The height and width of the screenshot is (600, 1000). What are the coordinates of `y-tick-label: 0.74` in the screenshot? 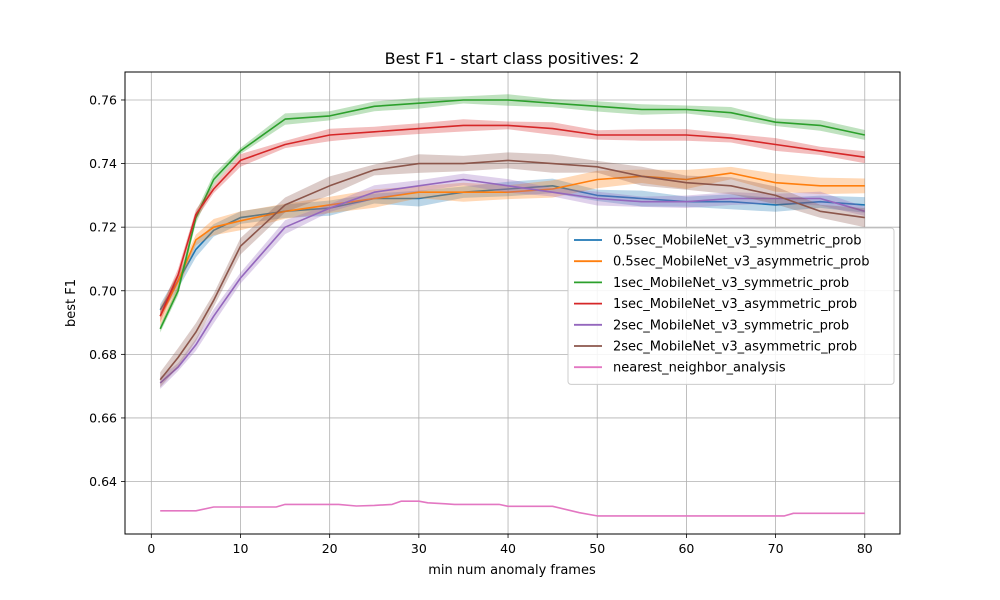 It's located at (103, 163).